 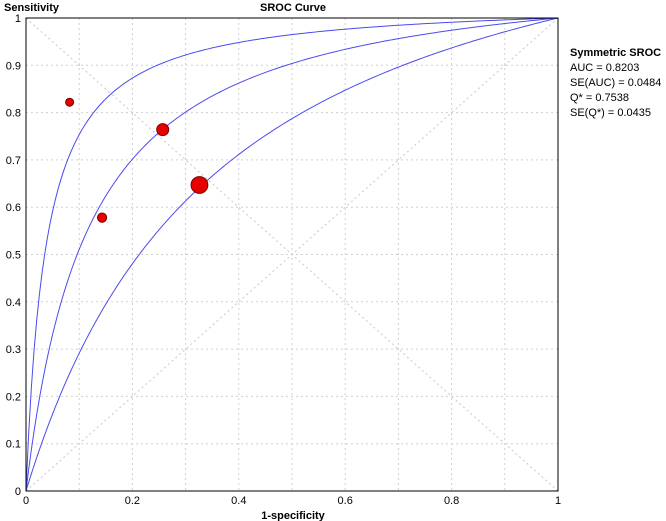 I want to click on stat-q: Q* = 0.7538, so click(x=599, y=98).